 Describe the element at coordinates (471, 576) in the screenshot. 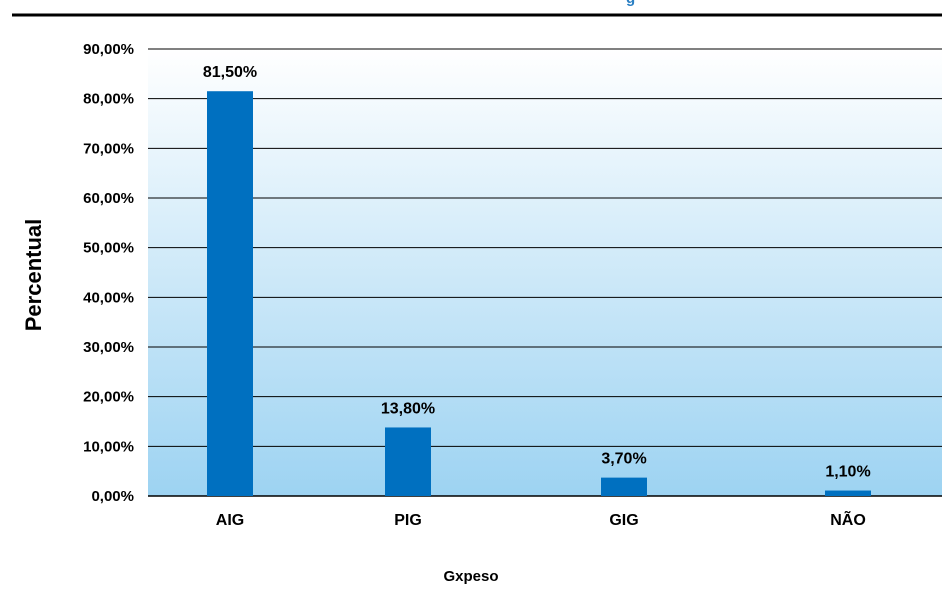

I see `x-axis-label: Gxpeso` at that location.